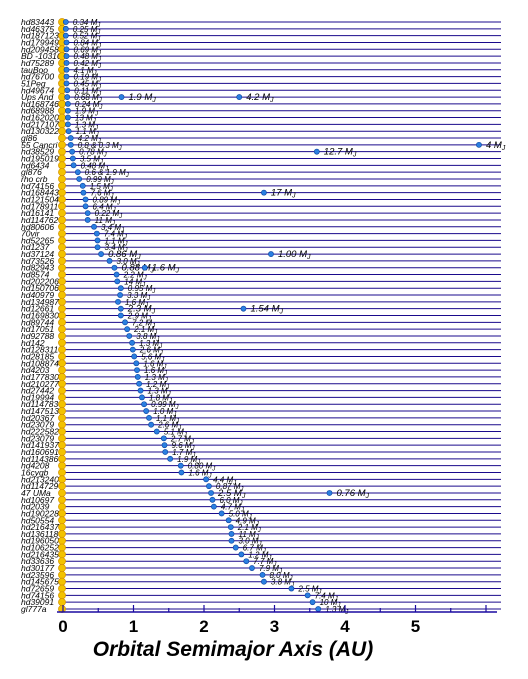 The width and height of the screenshot is (528, 679). I want to click on star-name: hd50554, so click(37, 520).